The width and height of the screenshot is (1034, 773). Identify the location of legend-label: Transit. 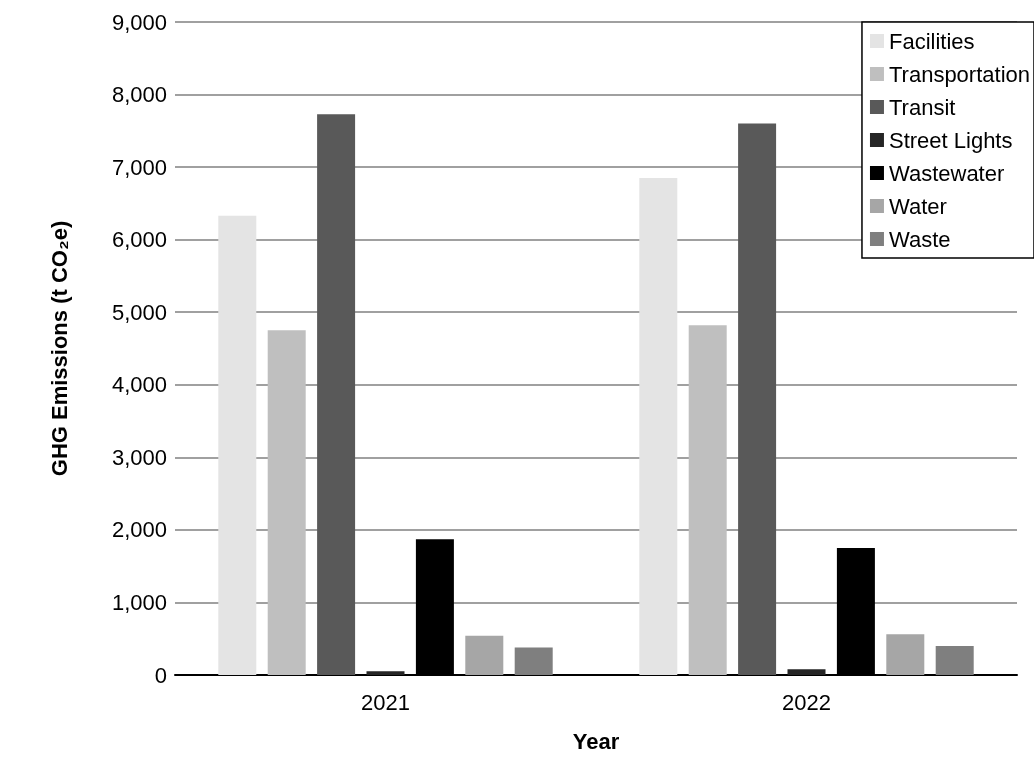
(922, 107).